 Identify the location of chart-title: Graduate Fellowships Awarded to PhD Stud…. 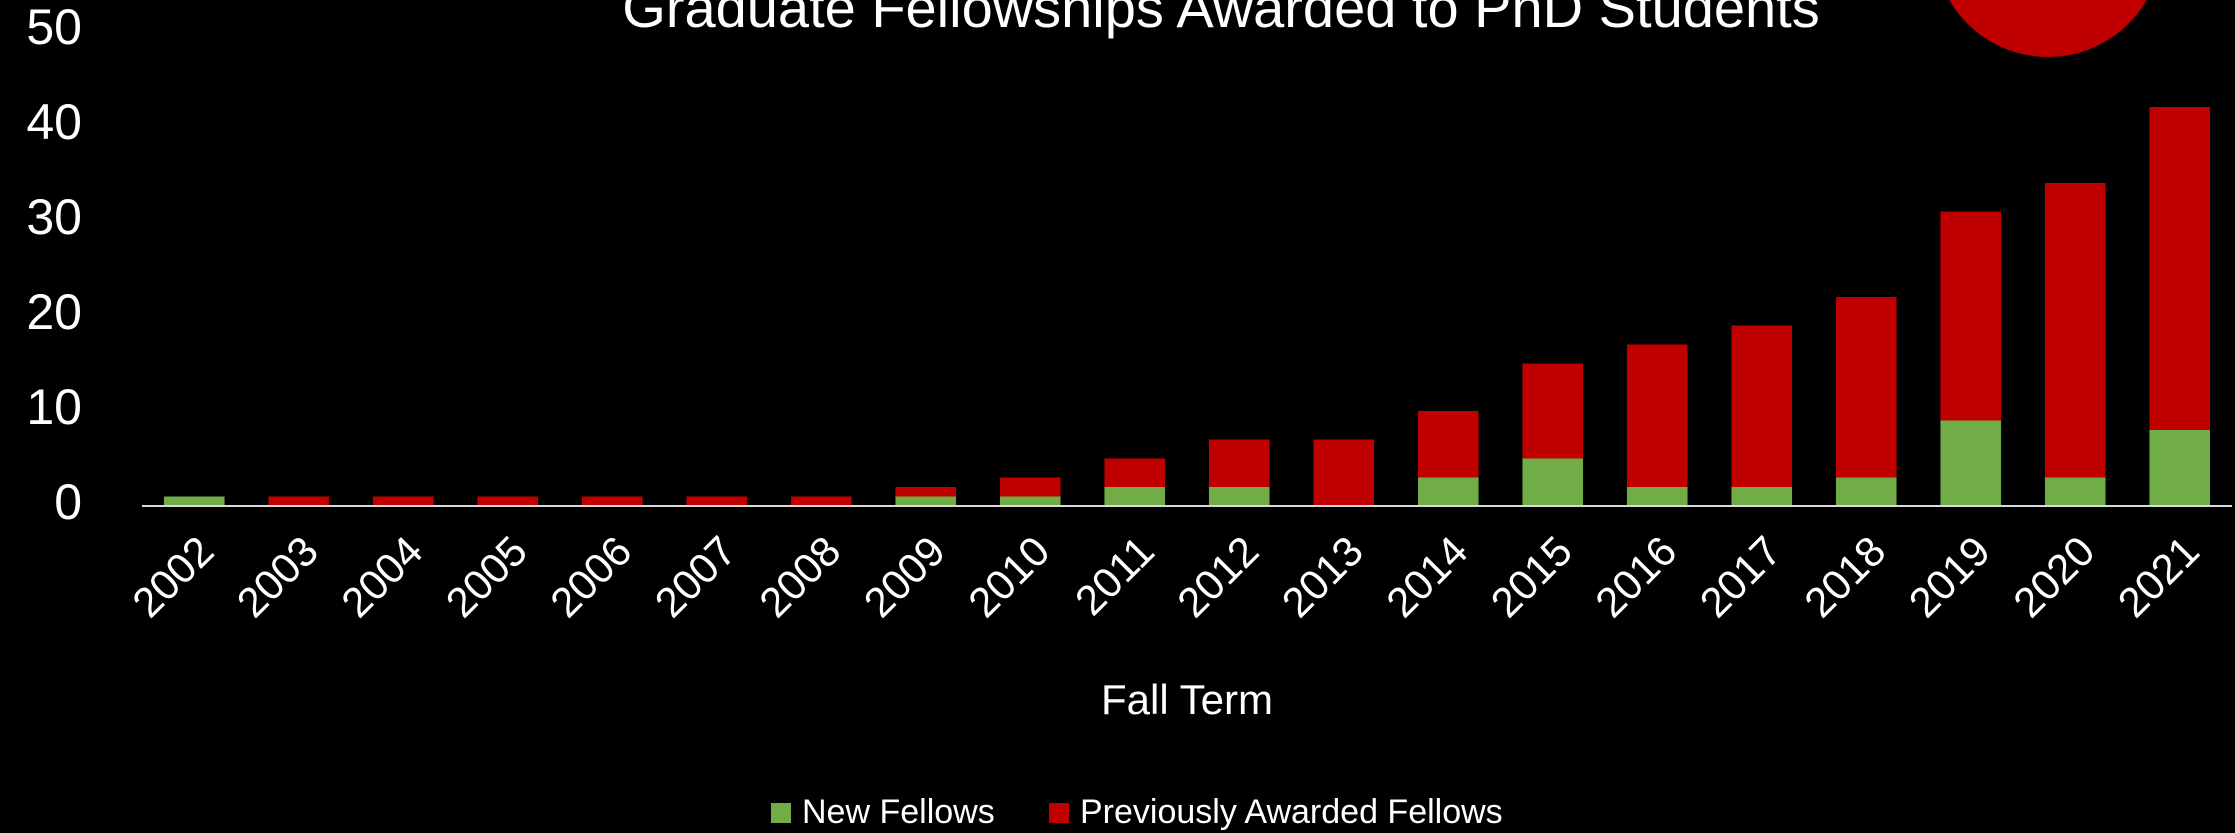
(1220, 19).